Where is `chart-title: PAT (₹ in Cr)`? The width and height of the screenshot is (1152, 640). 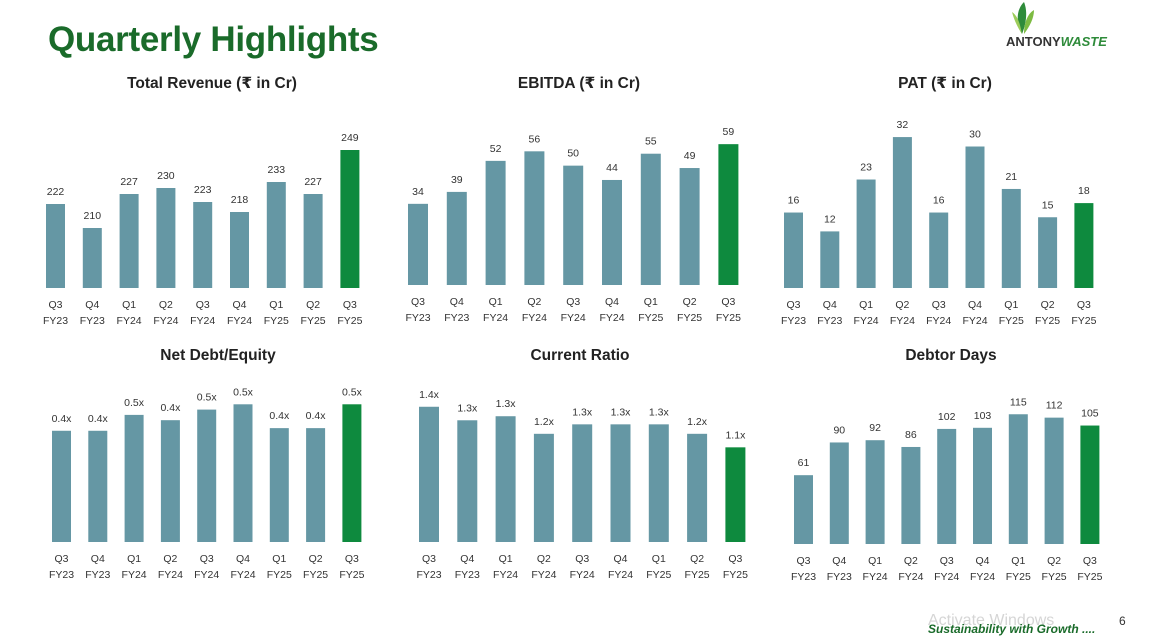
chart-title: PAT (₹ in Cr) is located at coordinates (945, 83).